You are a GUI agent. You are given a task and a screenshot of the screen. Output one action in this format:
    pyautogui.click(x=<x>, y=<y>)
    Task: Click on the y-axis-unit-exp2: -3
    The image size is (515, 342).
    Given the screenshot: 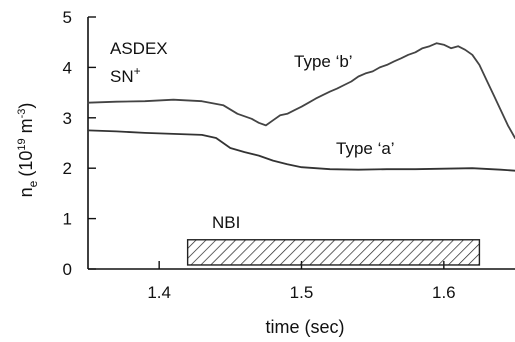 What is the action you would take?
    pyautogui.click(x=22, y=114)
    